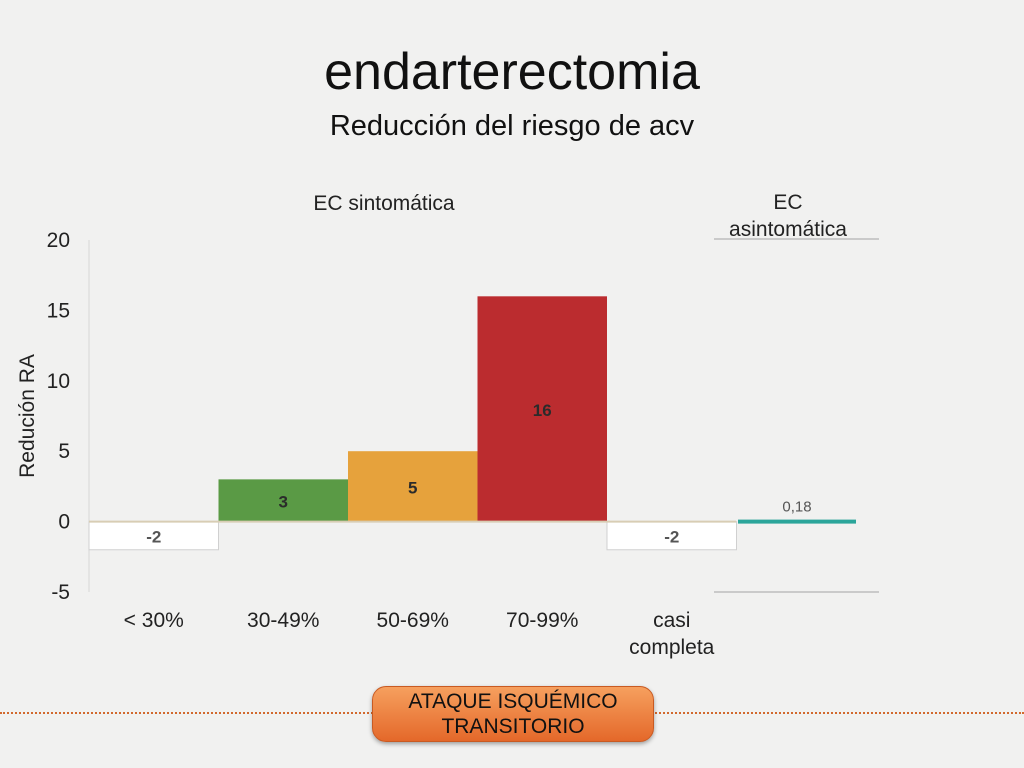  What do you see at coordinates (64, 522) in the screenshot?
I see `y-tick-label: 0` at bounding box center [64, 522].